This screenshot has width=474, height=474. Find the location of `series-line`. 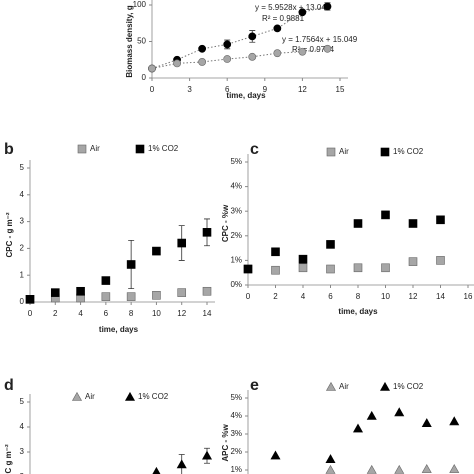

series-line is located at coordinates (239, 58).